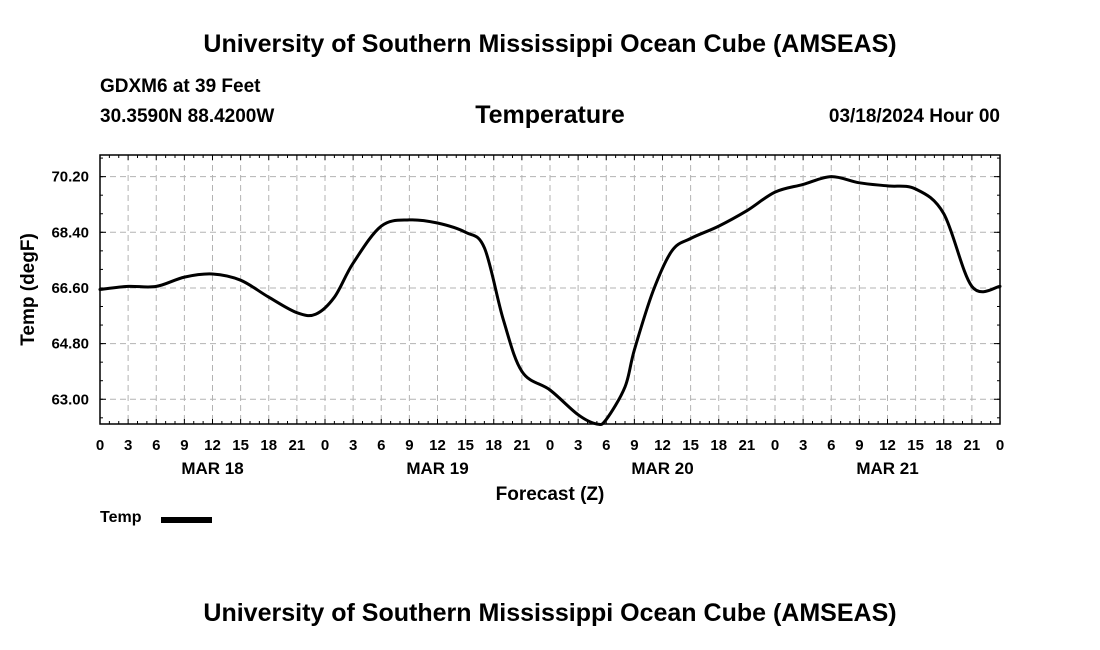 This screenshot has height=650, width=1100. What do you see at coordinates (550, 494) in the screenshot?
I see `x-axis-label: Forecast (Z)` at bounding box center [550, 494].